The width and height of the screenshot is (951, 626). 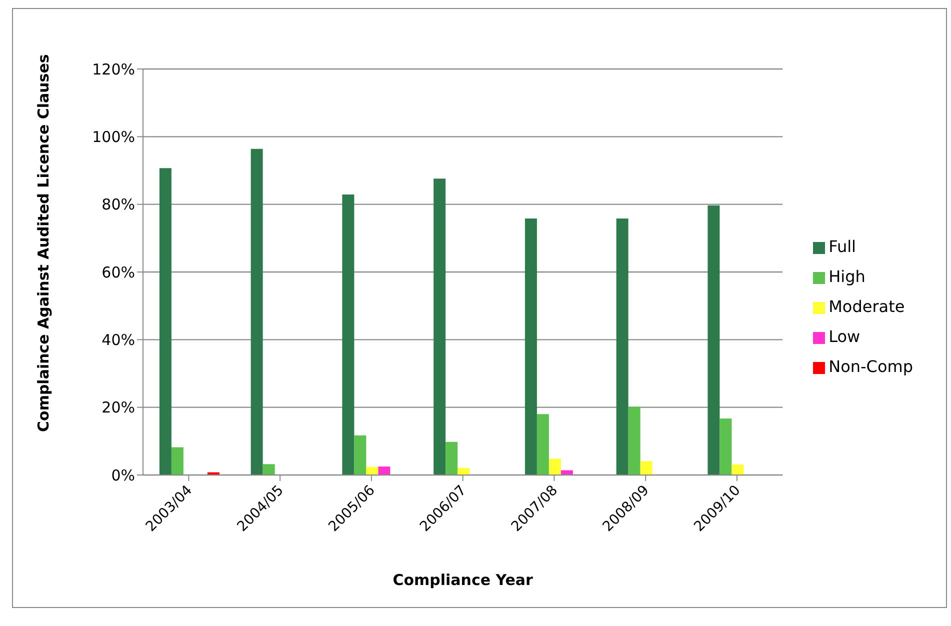 What do you see at coordinates (870, 366) in the screenshot?
I see `legend-label: Non-Comp` at bounding box center [870, 366].